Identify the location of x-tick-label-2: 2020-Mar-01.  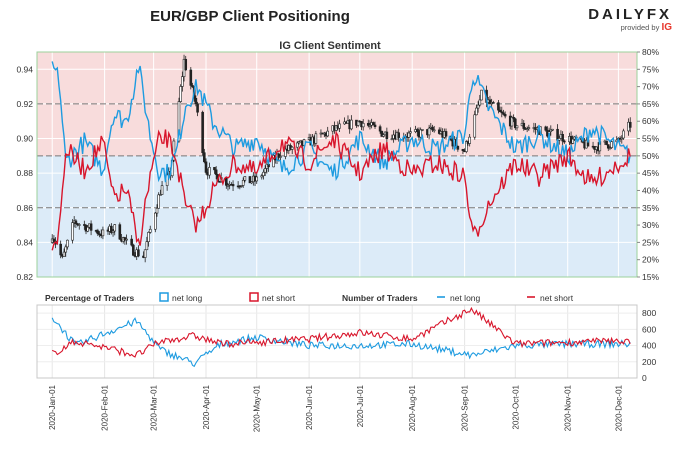
(154, 407).